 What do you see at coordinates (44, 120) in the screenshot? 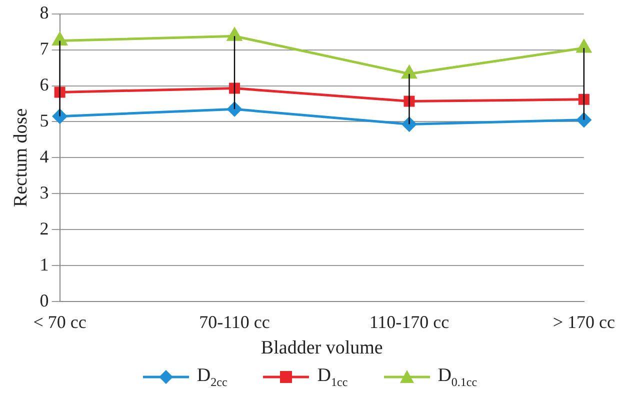
I see `y-tick-label: 5` at bounding box center [44, 120].